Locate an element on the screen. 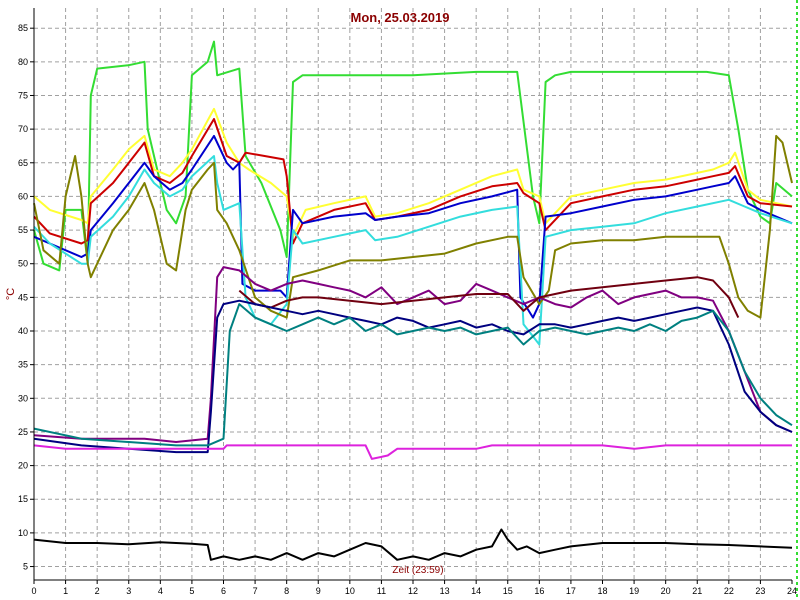 This screenshot has width=800, height=600. y-tick-label: 80 is located at coordinates (23, 62).